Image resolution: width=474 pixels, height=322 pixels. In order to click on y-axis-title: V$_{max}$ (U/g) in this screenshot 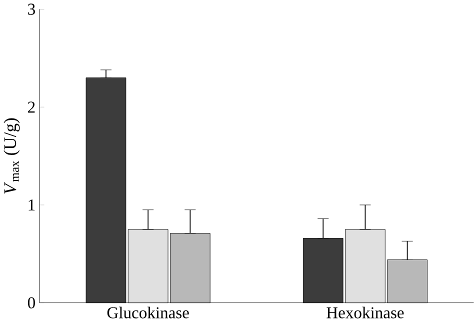, I will do `click(12, 156)`.